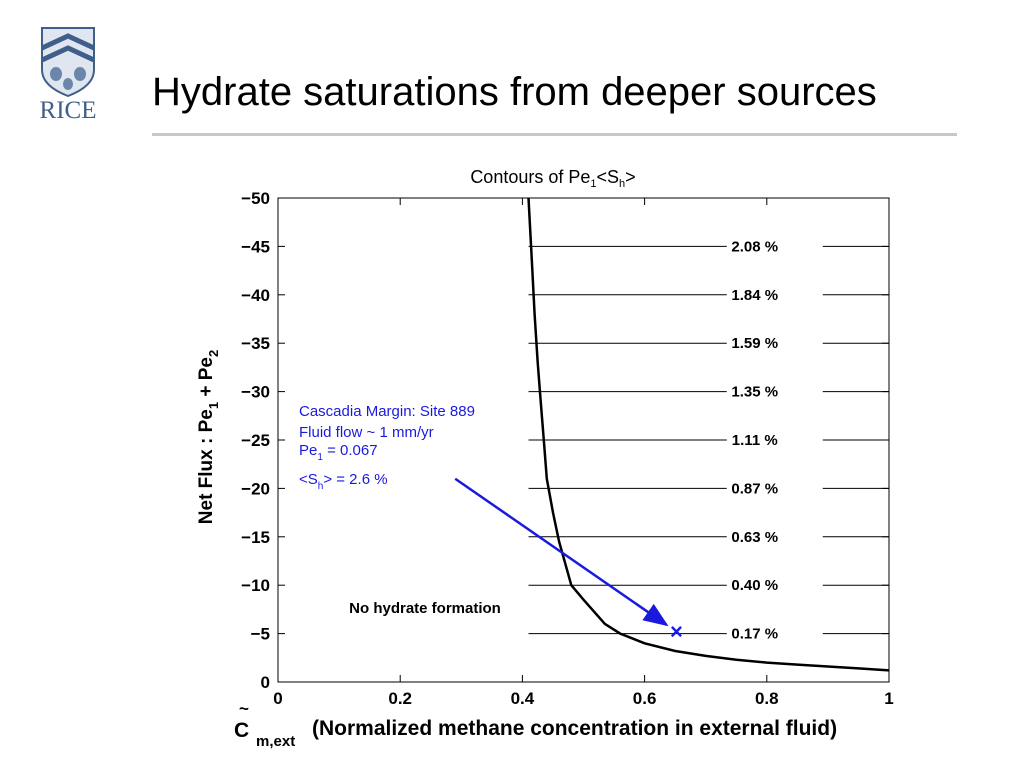 The height and width of the screenshot is (768, 1024). What do you see at coordinates (754, 246) in the screenshot?
I see `contour-label: 2.08 %` at bounding box center [754, 246].